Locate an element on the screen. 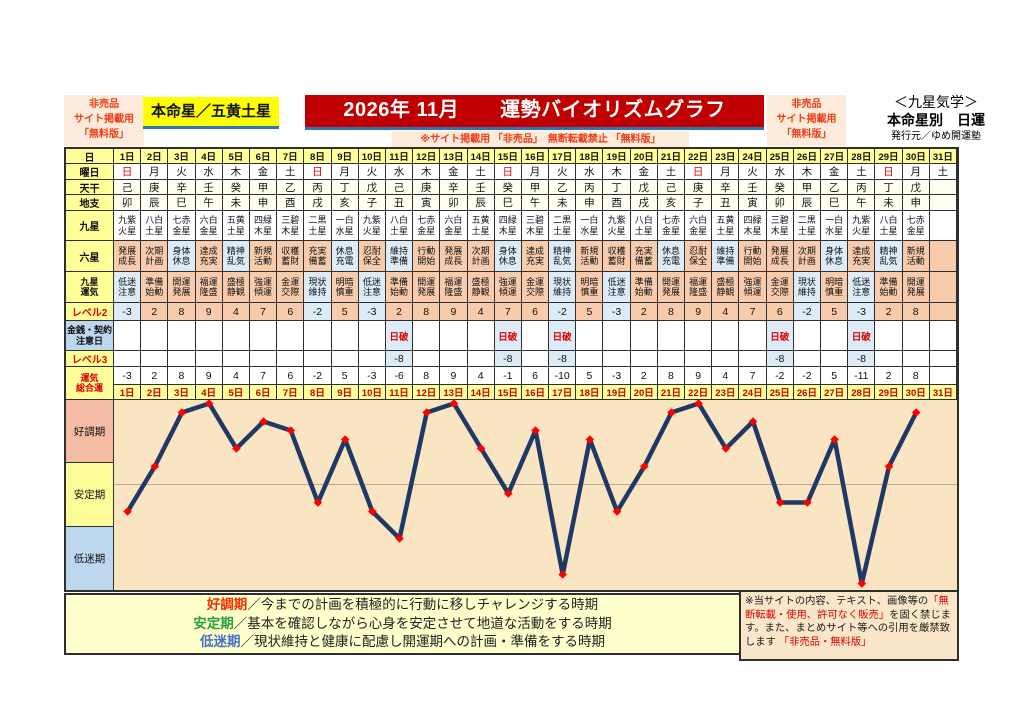  day-footer-cell: 12日 is located at coordinates (427, 392).